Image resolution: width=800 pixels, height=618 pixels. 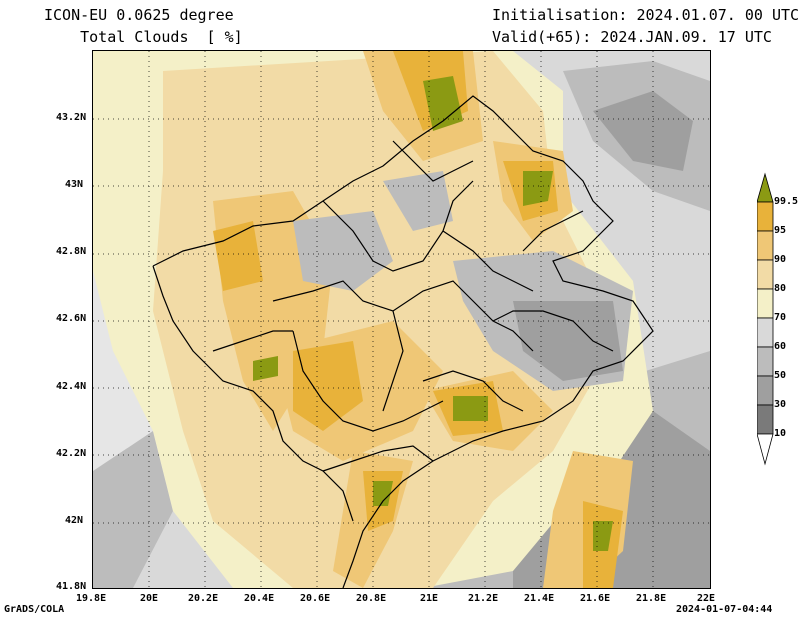 I want to click on x-tick-label: 20.8E, so click(x=371, y=598).